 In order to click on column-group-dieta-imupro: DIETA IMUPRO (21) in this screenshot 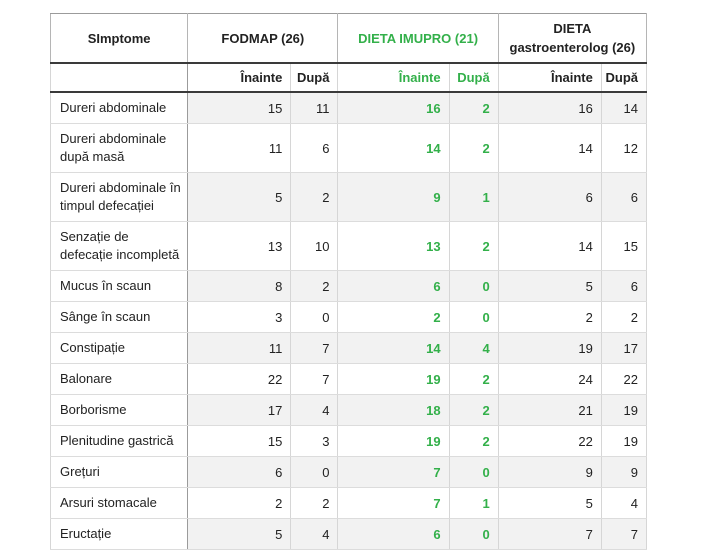, I will do `click(418, 38)`.